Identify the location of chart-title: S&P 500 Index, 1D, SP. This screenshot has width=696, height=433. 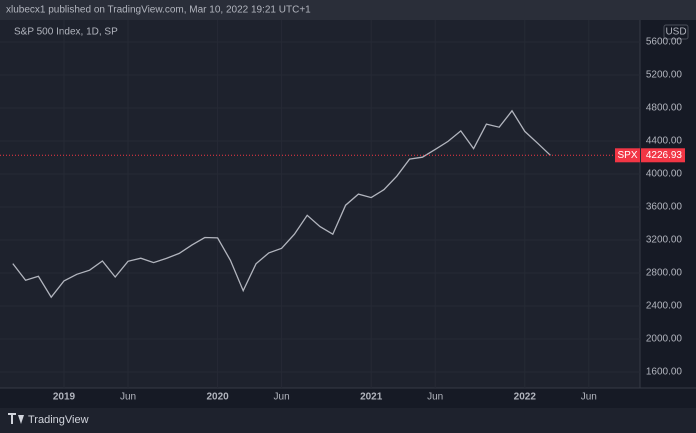
(66, 32).